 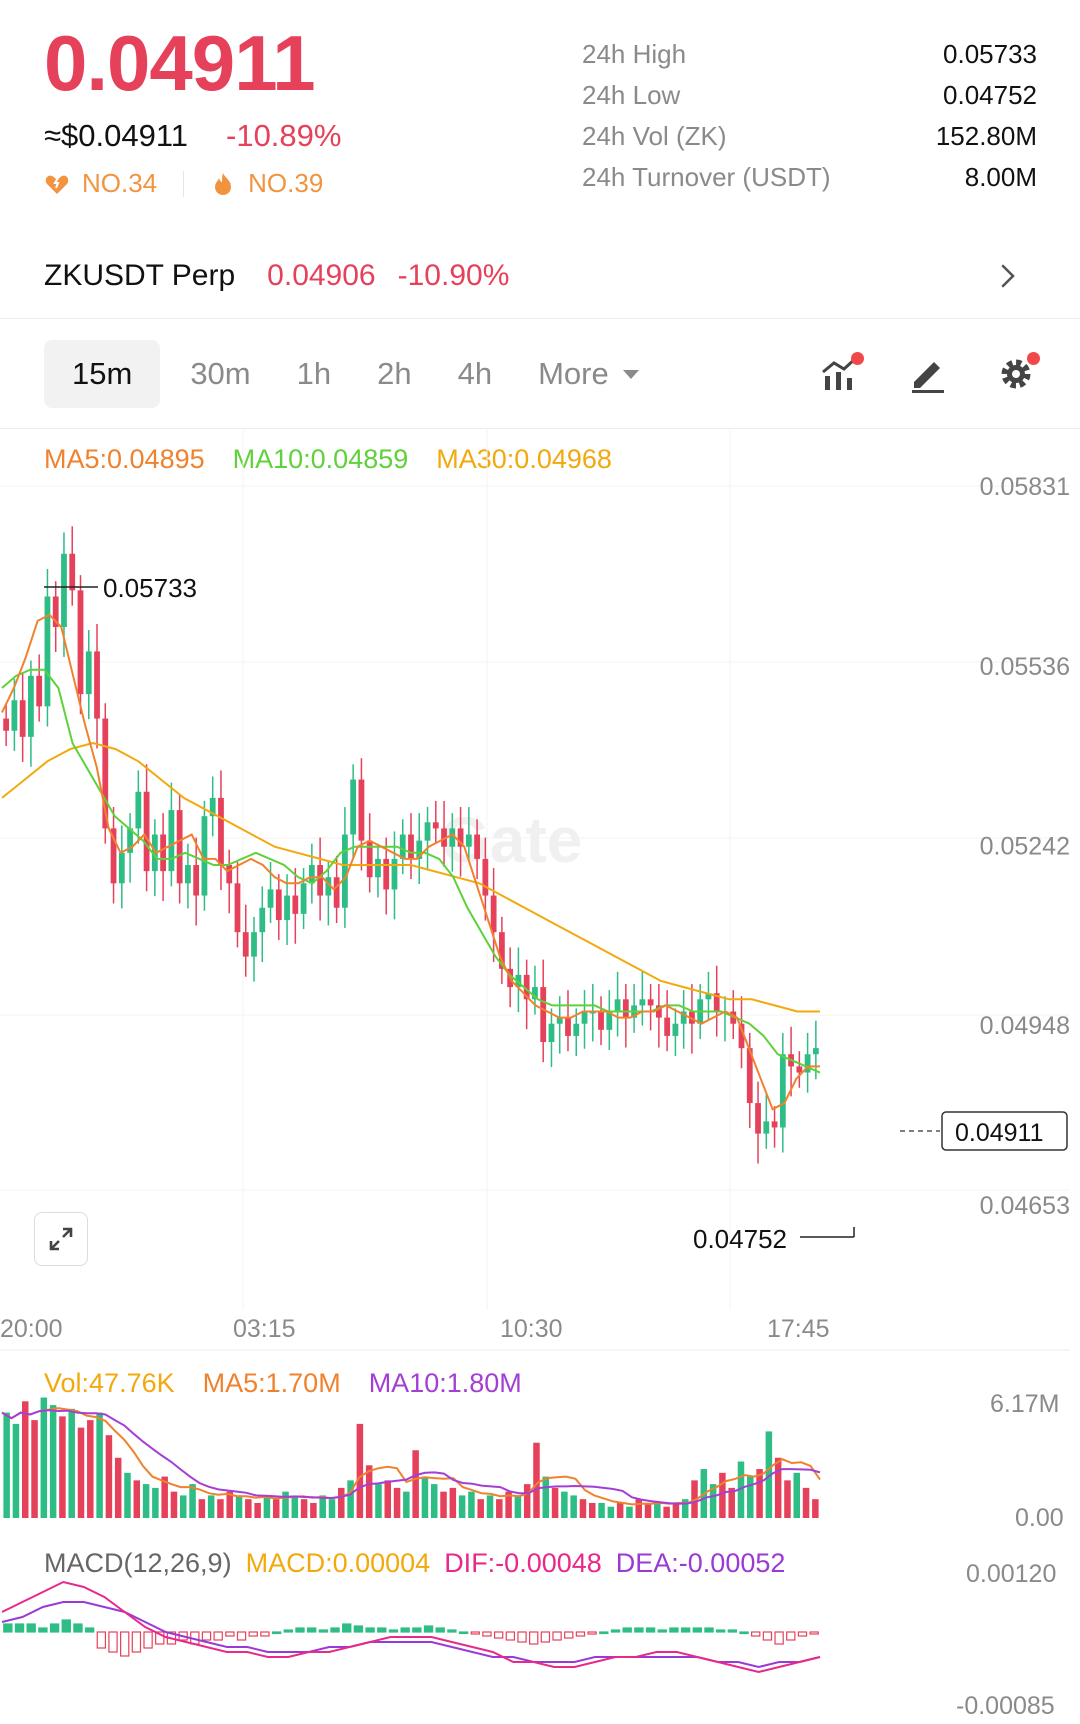 What do you see at coordinates (223, 183) in the screenshot?
I see `flame-icon` at bounding box center [223, 183].